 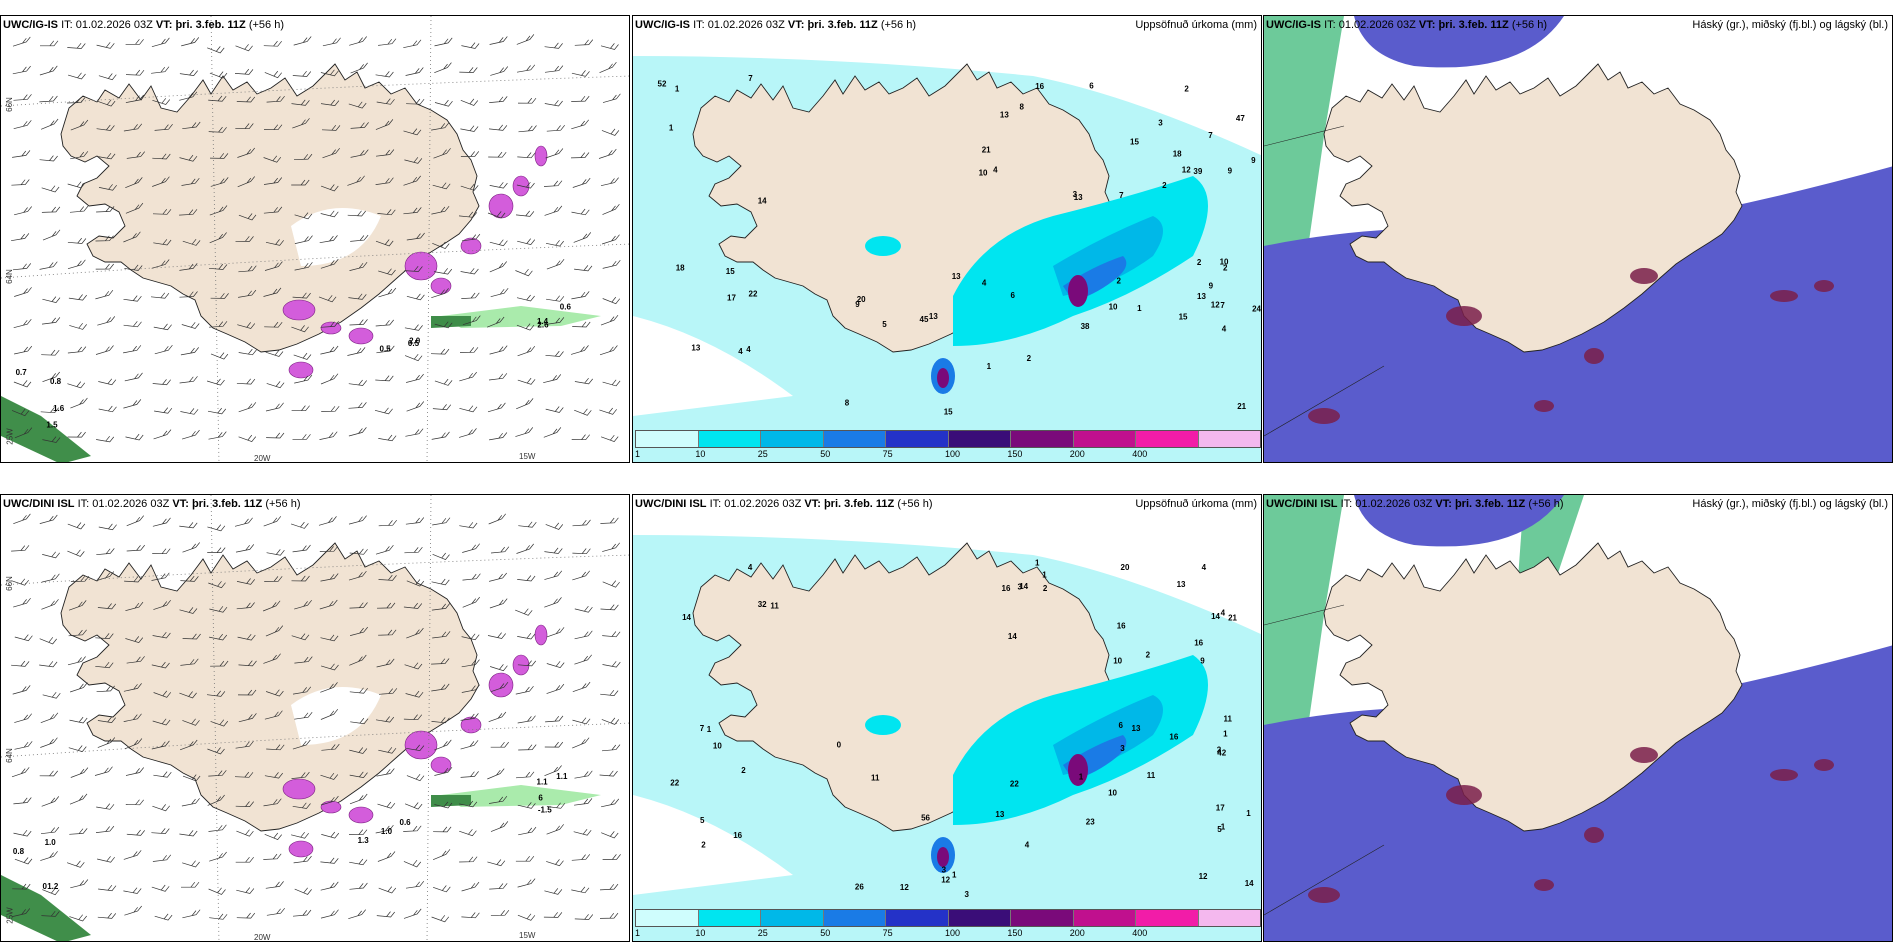 I want to click on lon-15w-line, so click(x=429, y=239).